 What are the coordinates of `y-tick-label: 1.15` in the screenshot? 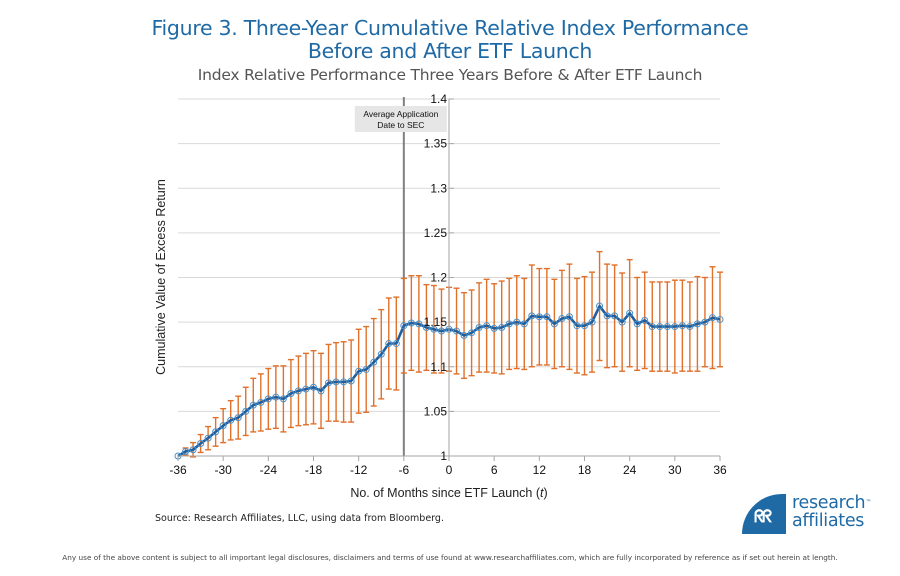 It's located at (436, 322).